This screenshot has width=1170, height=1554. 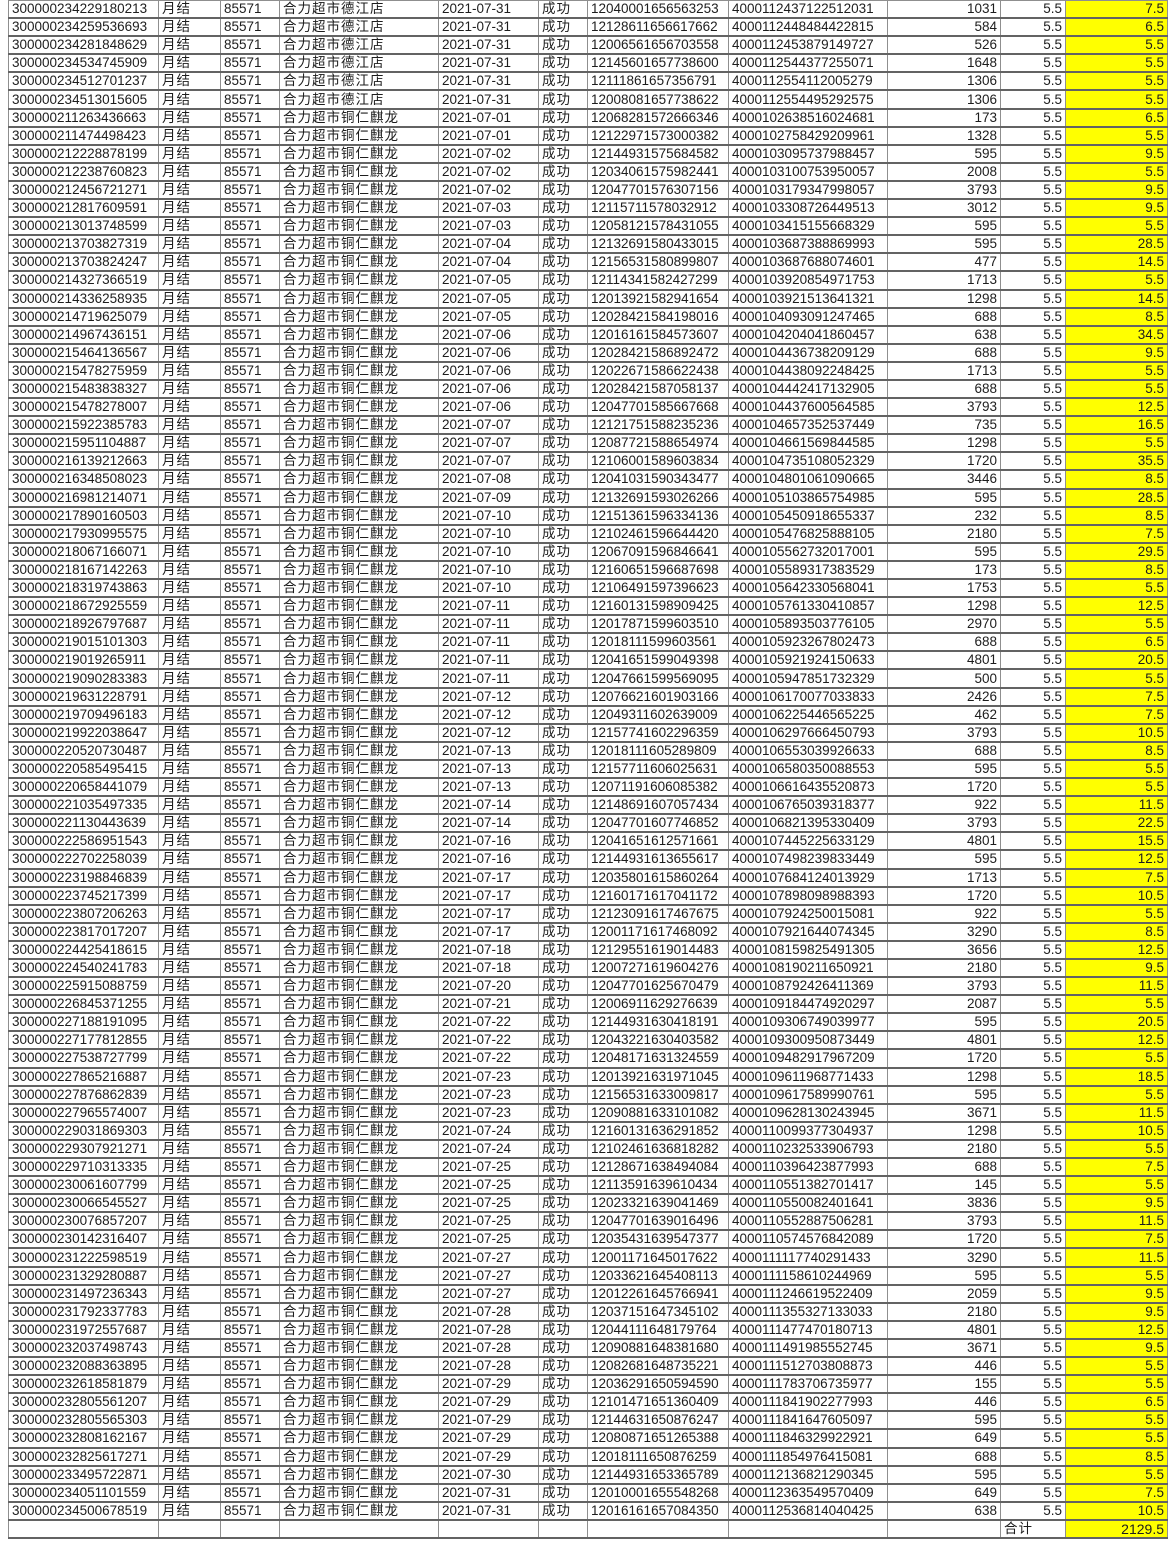 What do you see at coordinates (488, 154) in the screenshot?
I see `cell-settle_date: 2021-07-02` at bounding box center [488, 154].